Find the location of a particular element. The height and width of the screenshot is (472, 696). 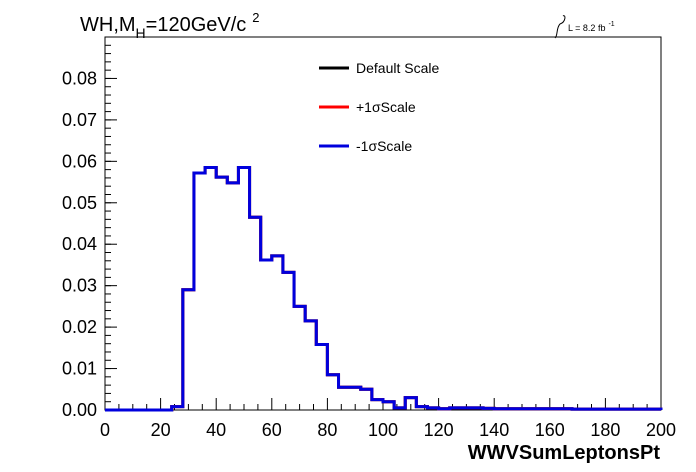

lumi-text: L = 8.2 fb is located at coordinates (586, 28).